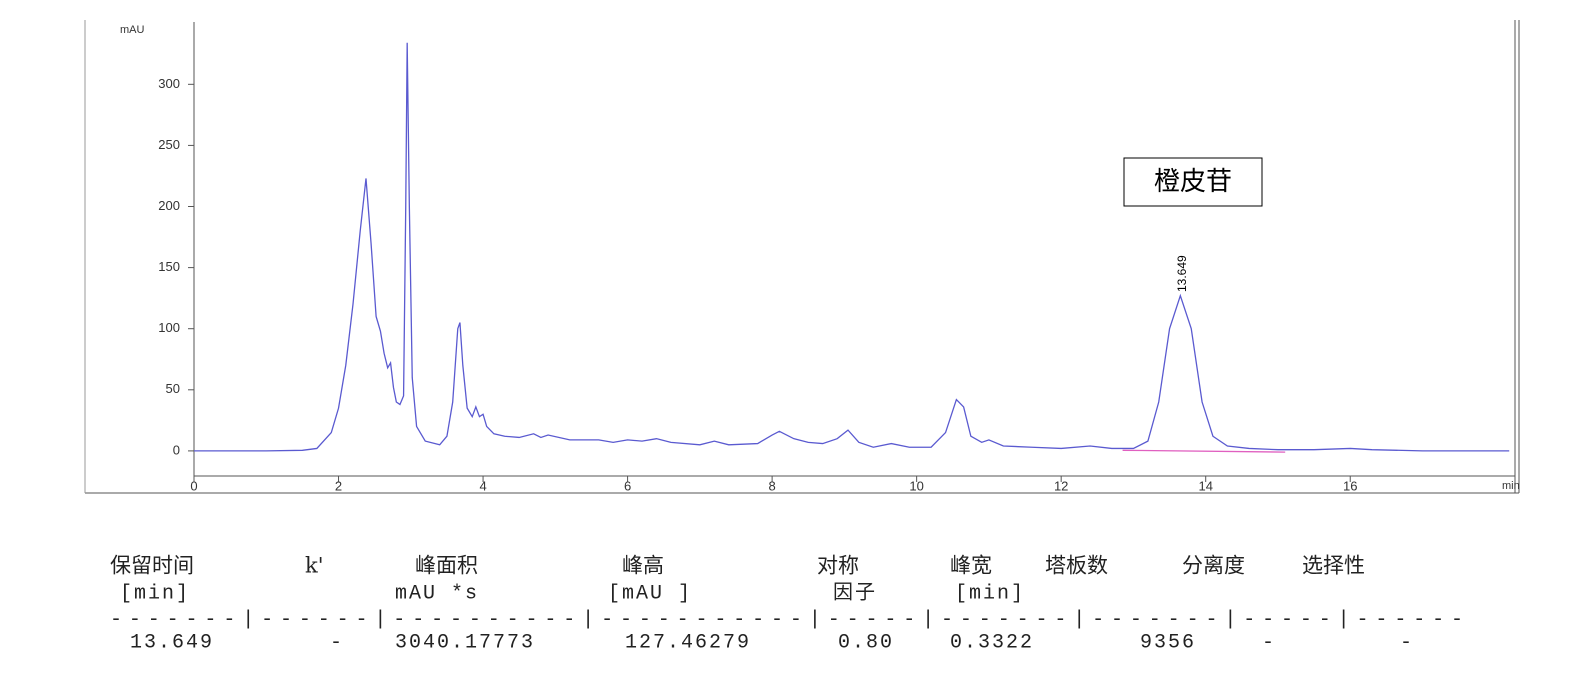  Describe the element at coordinates (173, 388) in the screenshot. I see `y-tick-label: 50` at that location.